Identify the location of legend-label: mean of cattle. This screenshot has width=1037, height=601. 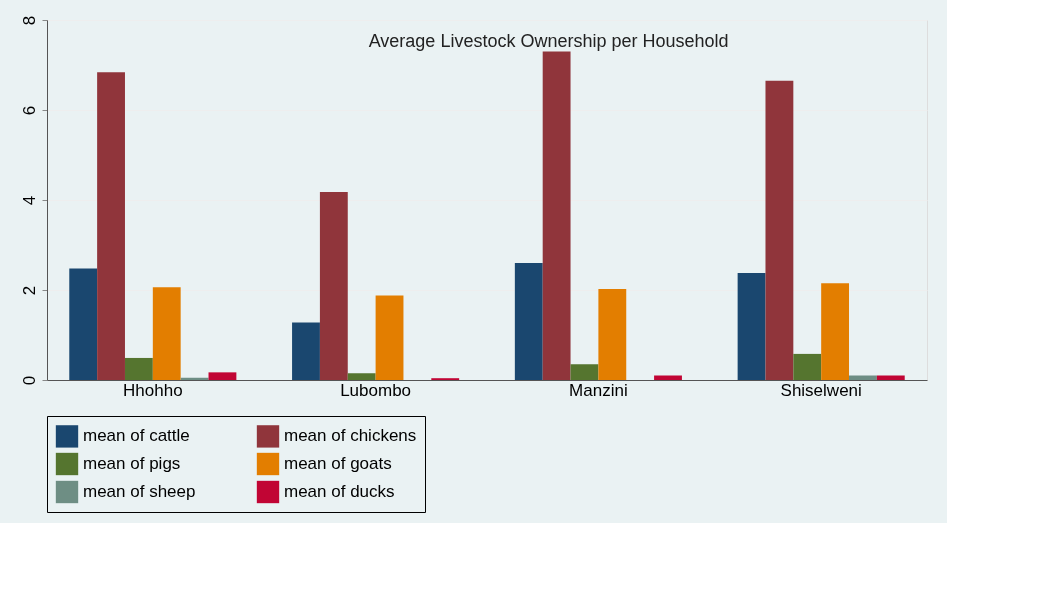
(136, 436).